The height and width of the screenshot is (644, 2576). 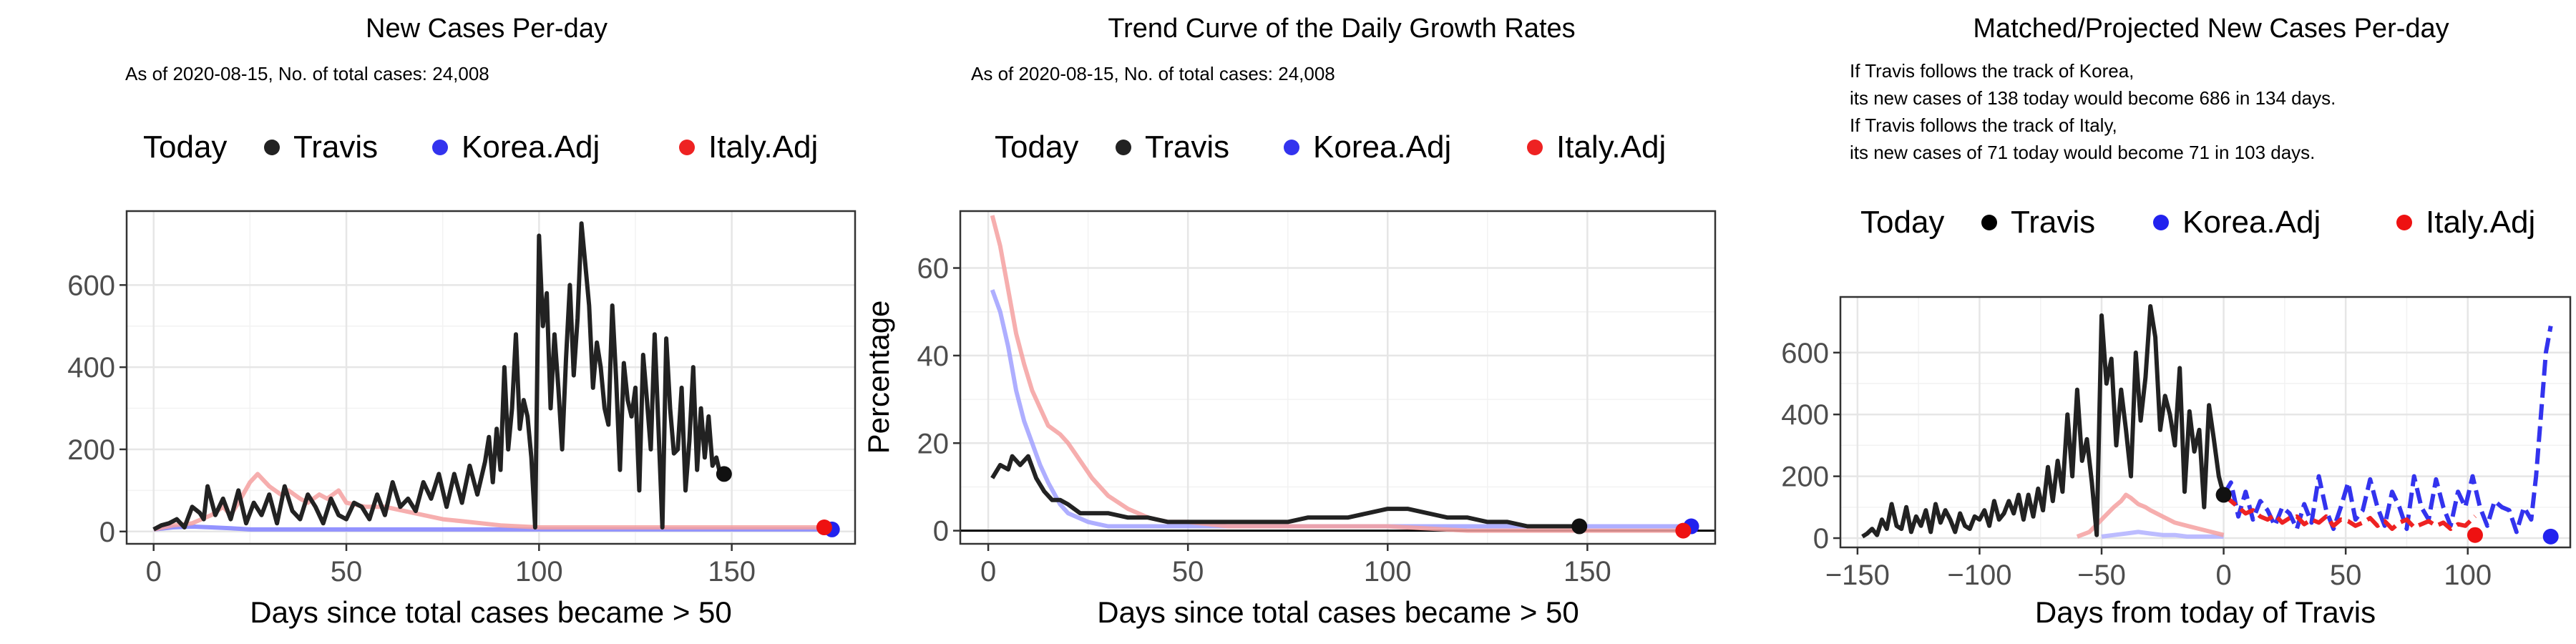 What do you see at coordinates (2205, 612) in the screenshot?
I see `x-axis-label: Days from today of Travis` at bounding box center [2205, 612].